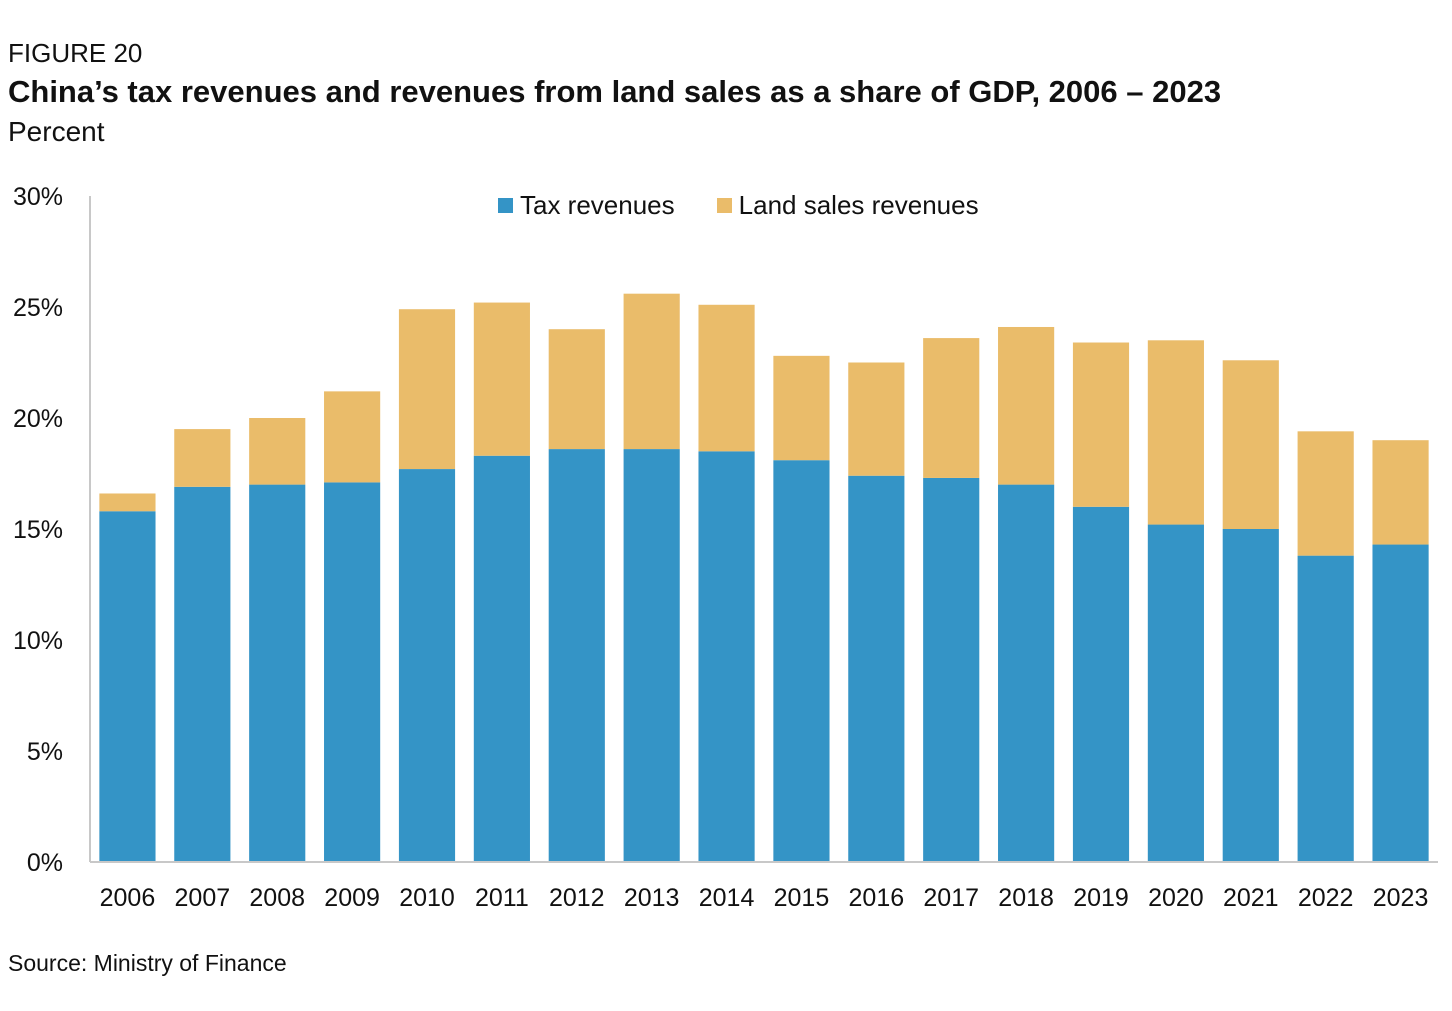 The height and width of the screenshot is (1011, 1452). I want to click on bar-tax-2014, so click(726, 656).